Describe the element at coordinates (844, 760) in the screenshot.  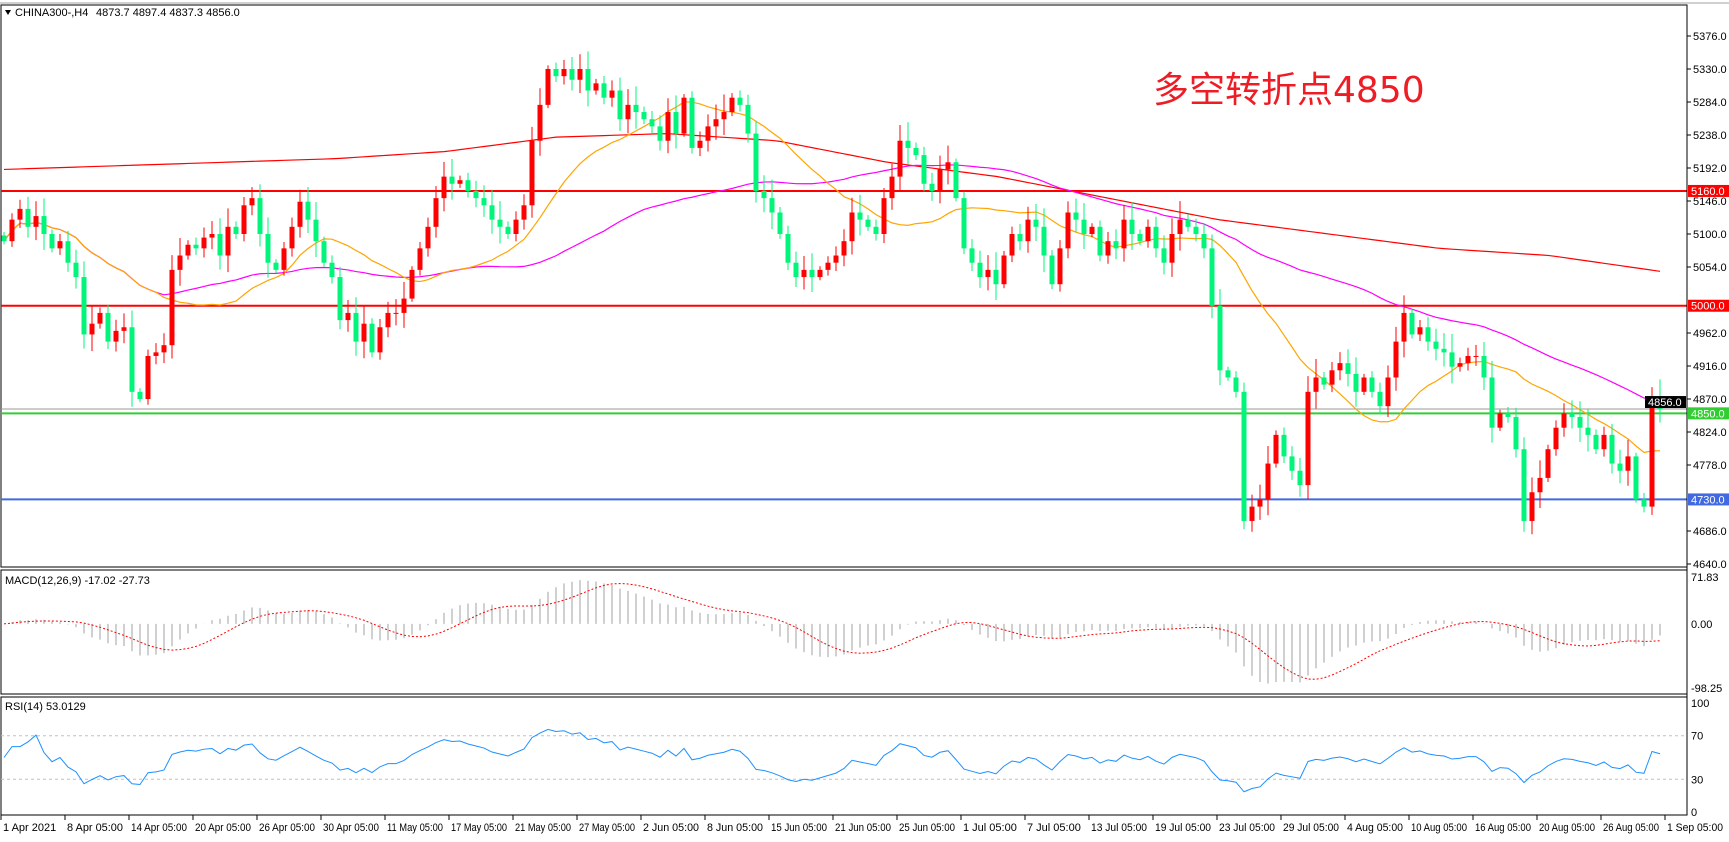
I see `rsi-indicator` at that location.